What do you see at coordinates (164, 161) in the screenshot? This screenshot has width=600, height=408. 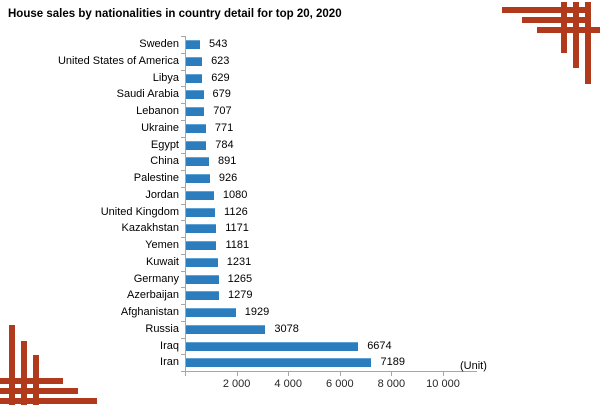 I see `category-label: China` at bounding box center [164, 161].